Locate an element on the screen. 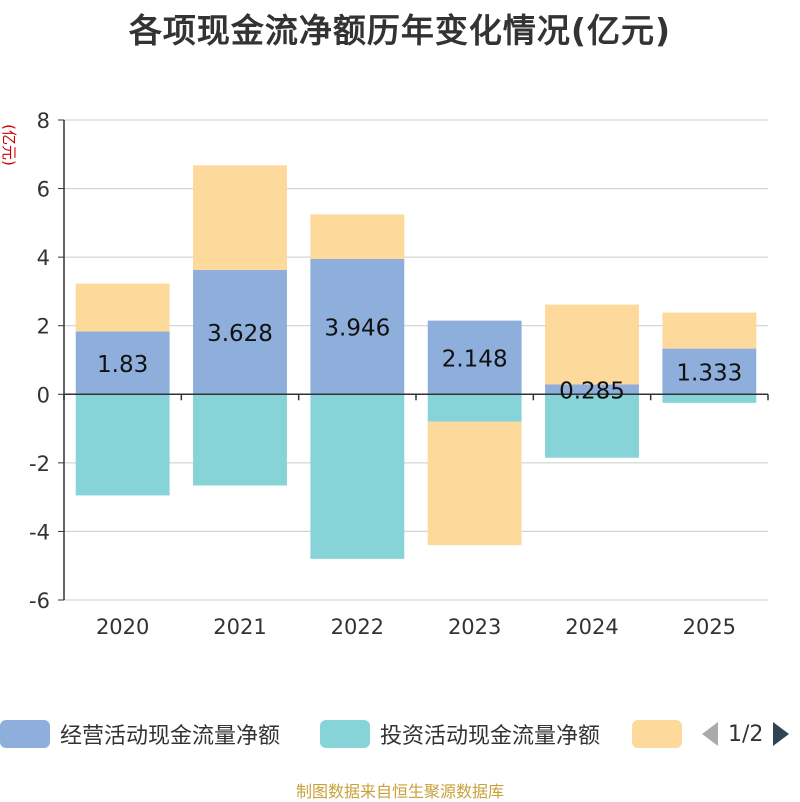  triangle-right-icon is located at coordinates (781, 734).